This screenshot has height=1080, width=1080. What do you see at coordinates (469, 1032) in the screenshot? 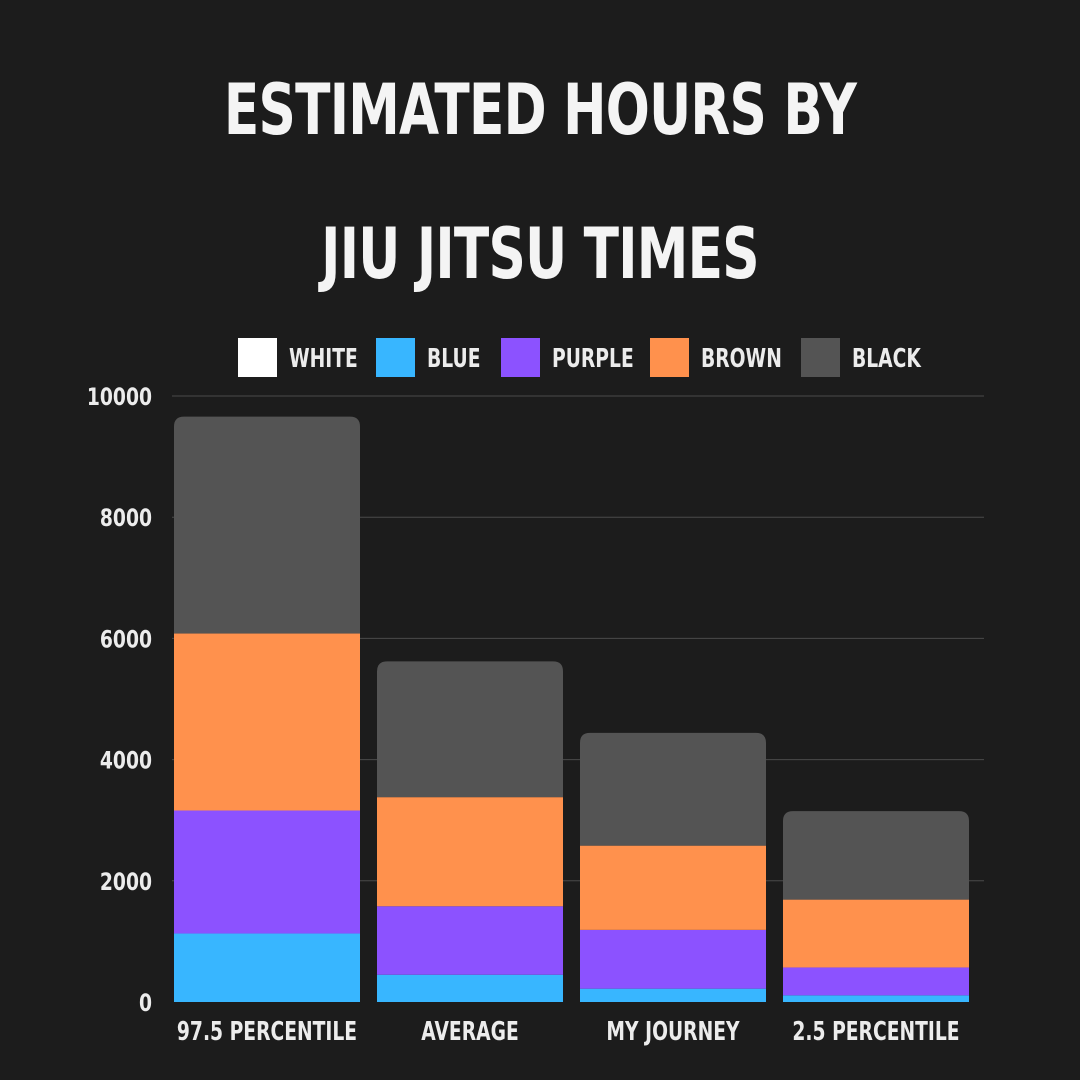
I see `x-category-label: AVERAGE` at bounding box center [469, 1032].